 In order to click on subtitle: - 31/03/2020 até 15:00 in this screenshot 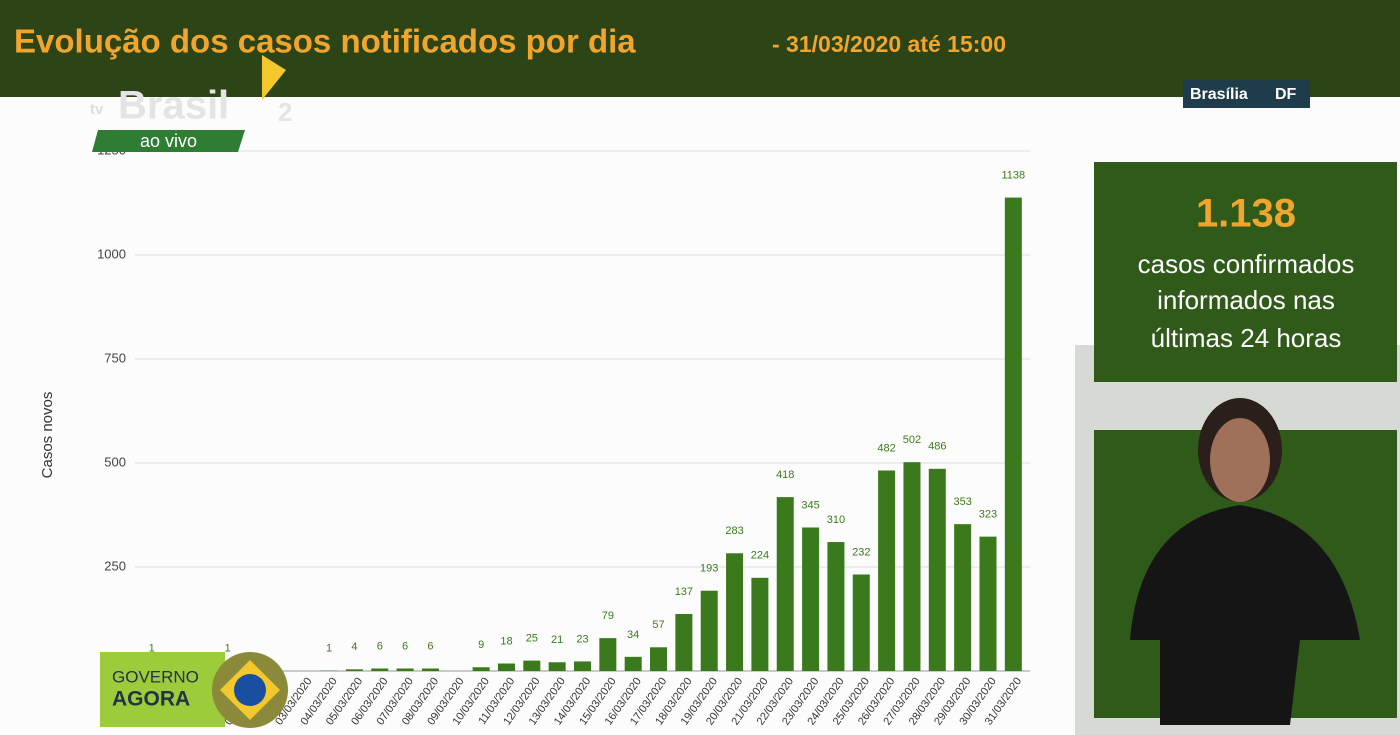, I will do `click(889, 44)`.